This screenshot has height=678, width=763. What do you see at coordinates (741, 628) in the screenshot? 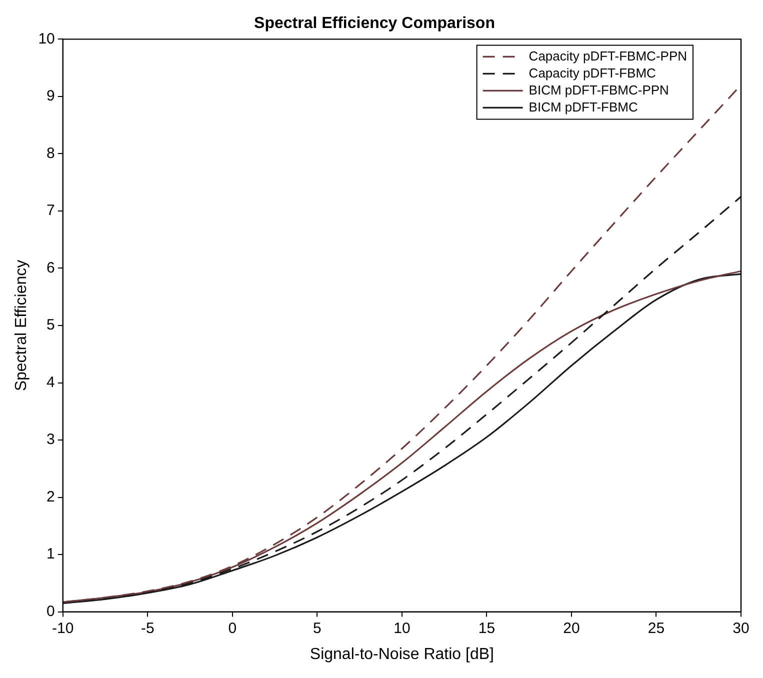
I see `x-tick-label: 30` at bounding box center [741, 628].